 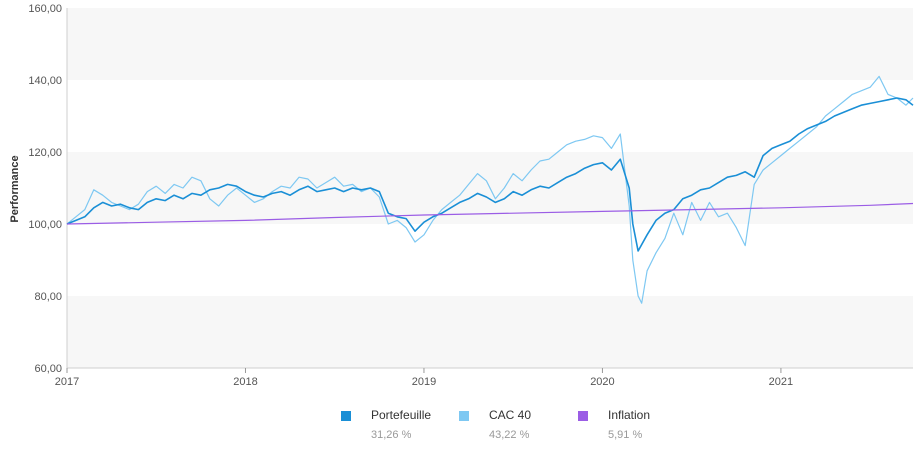 What do you see at coordinates (424, 382) in the screenshot?
I see `x-tick-label: 2019` at bounding box center [424, 382].